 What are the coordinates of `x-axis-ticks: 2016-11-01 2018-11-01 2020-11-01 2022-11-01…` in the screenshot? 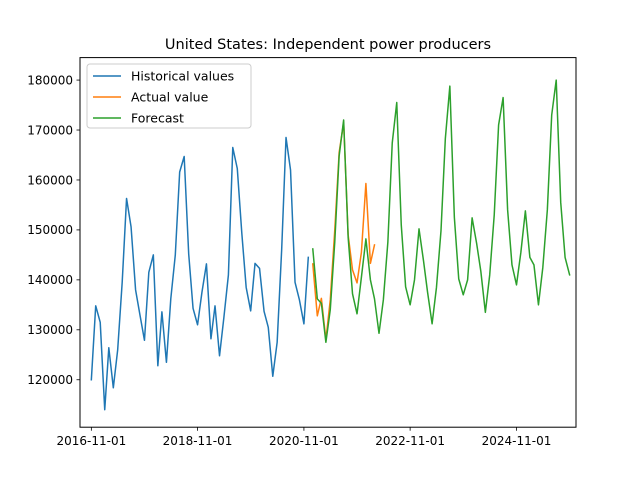 It's located at (303, 437).